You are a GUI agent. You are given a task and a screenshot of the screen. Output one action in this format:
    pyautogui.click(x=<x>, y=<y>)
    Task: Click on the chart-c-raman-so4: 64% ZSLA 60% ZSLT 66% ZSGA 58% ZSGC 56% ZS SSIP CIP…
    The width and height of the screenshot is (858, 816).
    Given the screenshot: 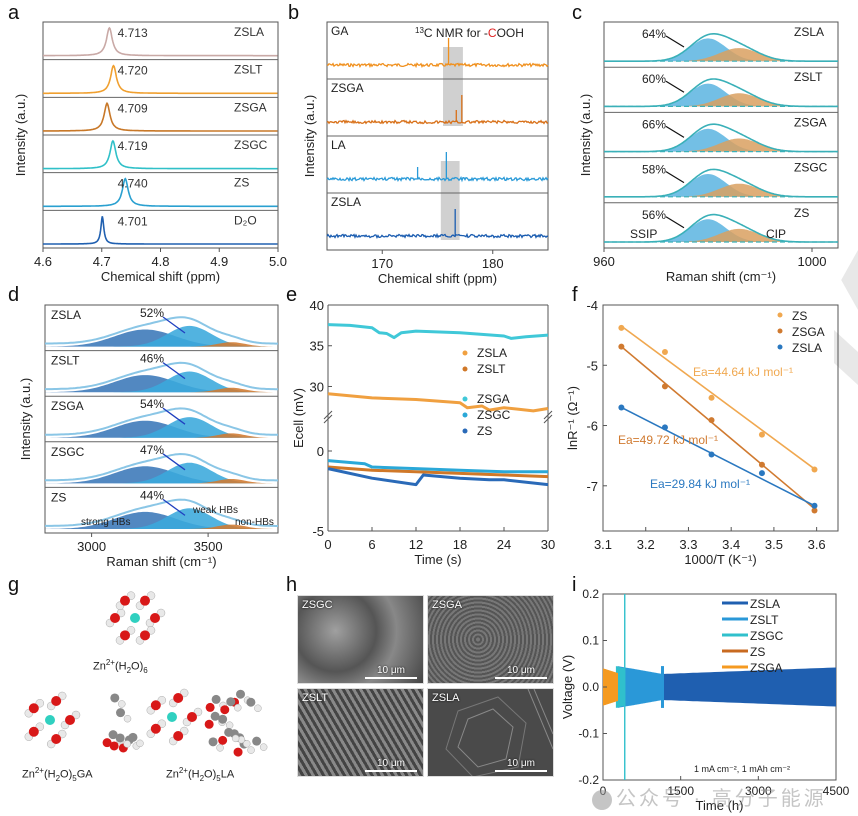 What is the action you would take?
    pyautogui.click(x=708, y=152)
    